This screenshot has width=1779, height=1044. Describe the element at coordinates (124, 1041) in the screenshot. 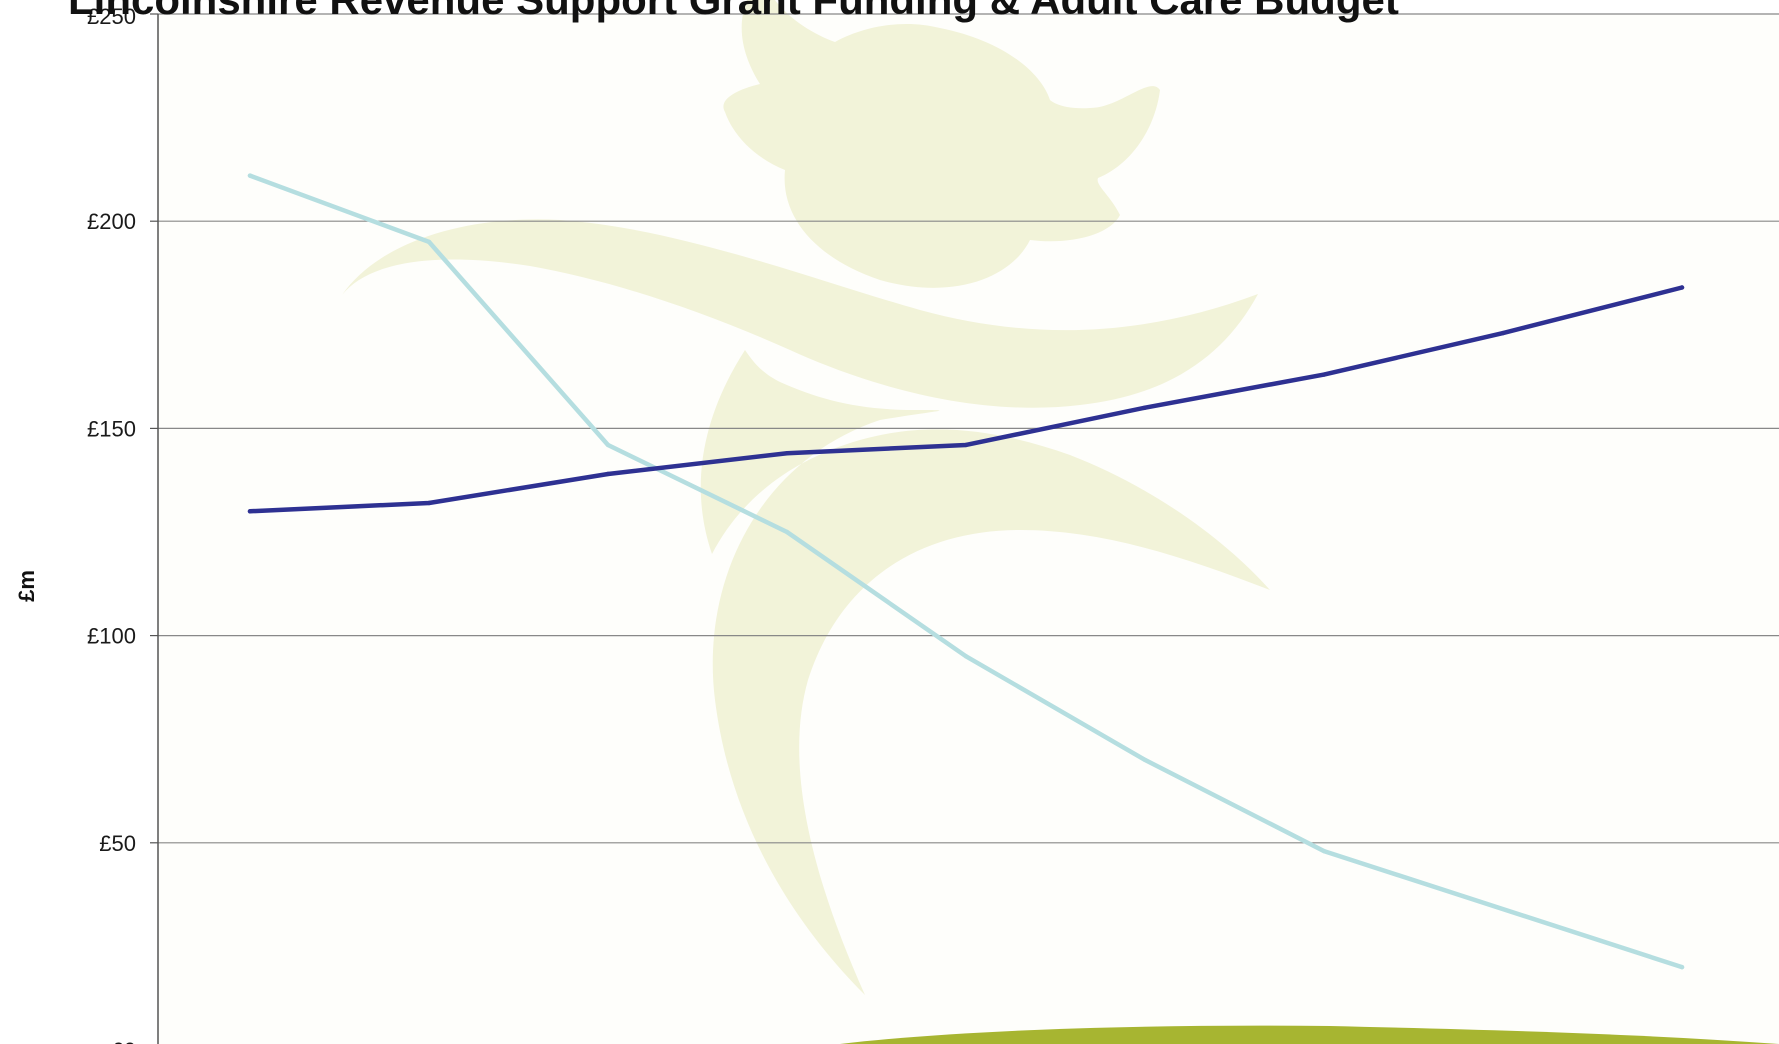

I see `y-tick-label: £0` at that location.